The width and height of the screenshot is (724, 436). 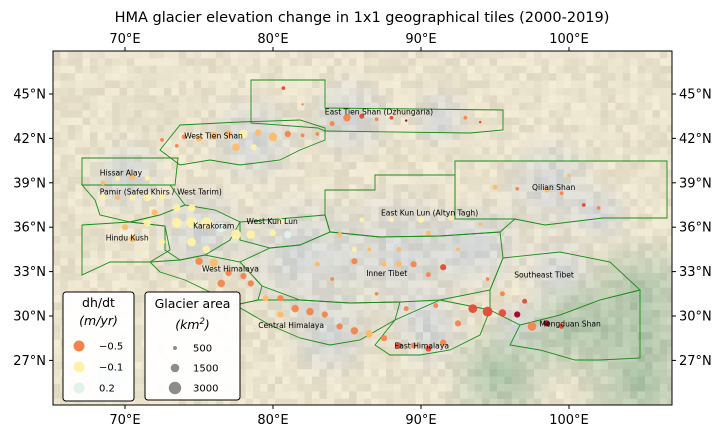 I want to click on legend-dhdt-item: −0.1, so click(x=98, y=367).